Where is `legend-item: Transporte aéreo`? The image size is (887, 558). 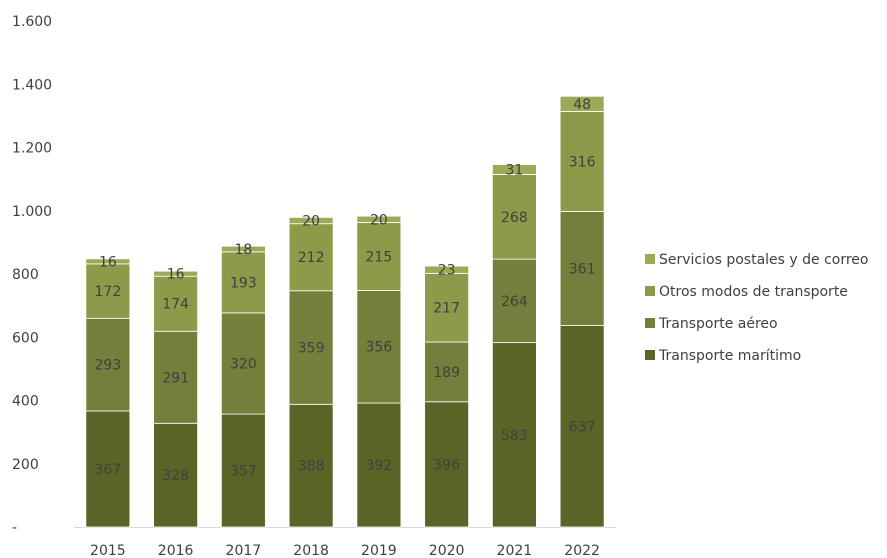
legend-item: Transporte aéreo is located at coordinates (711, 324).